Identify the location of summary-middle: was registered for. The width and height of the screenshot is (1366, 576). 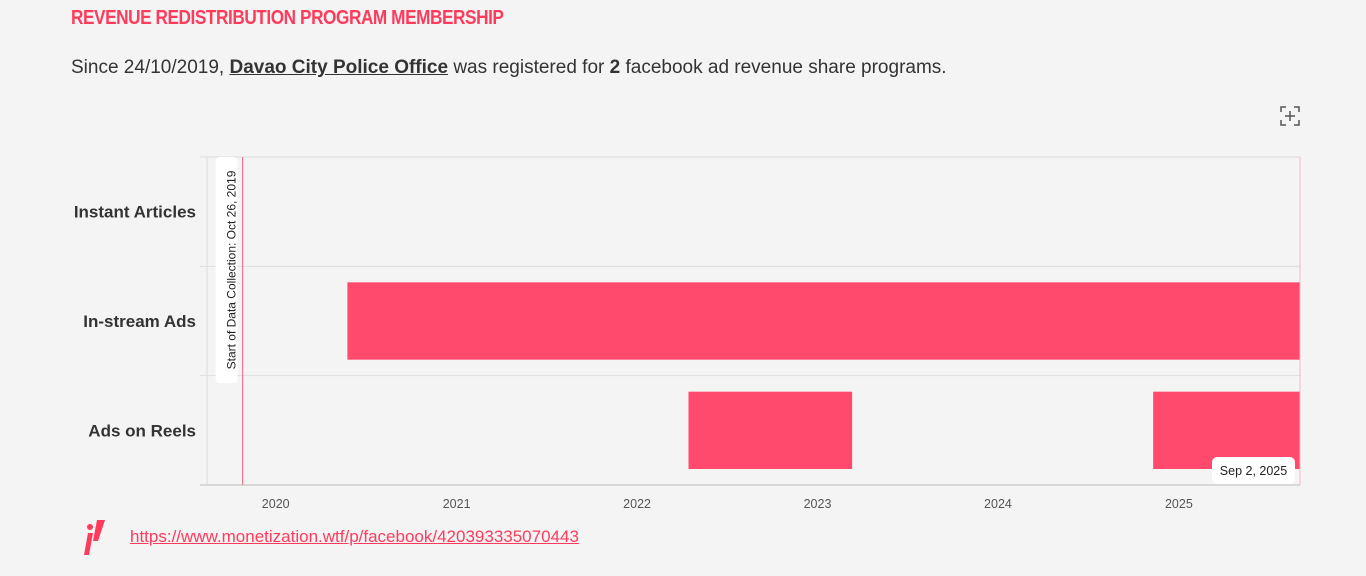
(529, 67).